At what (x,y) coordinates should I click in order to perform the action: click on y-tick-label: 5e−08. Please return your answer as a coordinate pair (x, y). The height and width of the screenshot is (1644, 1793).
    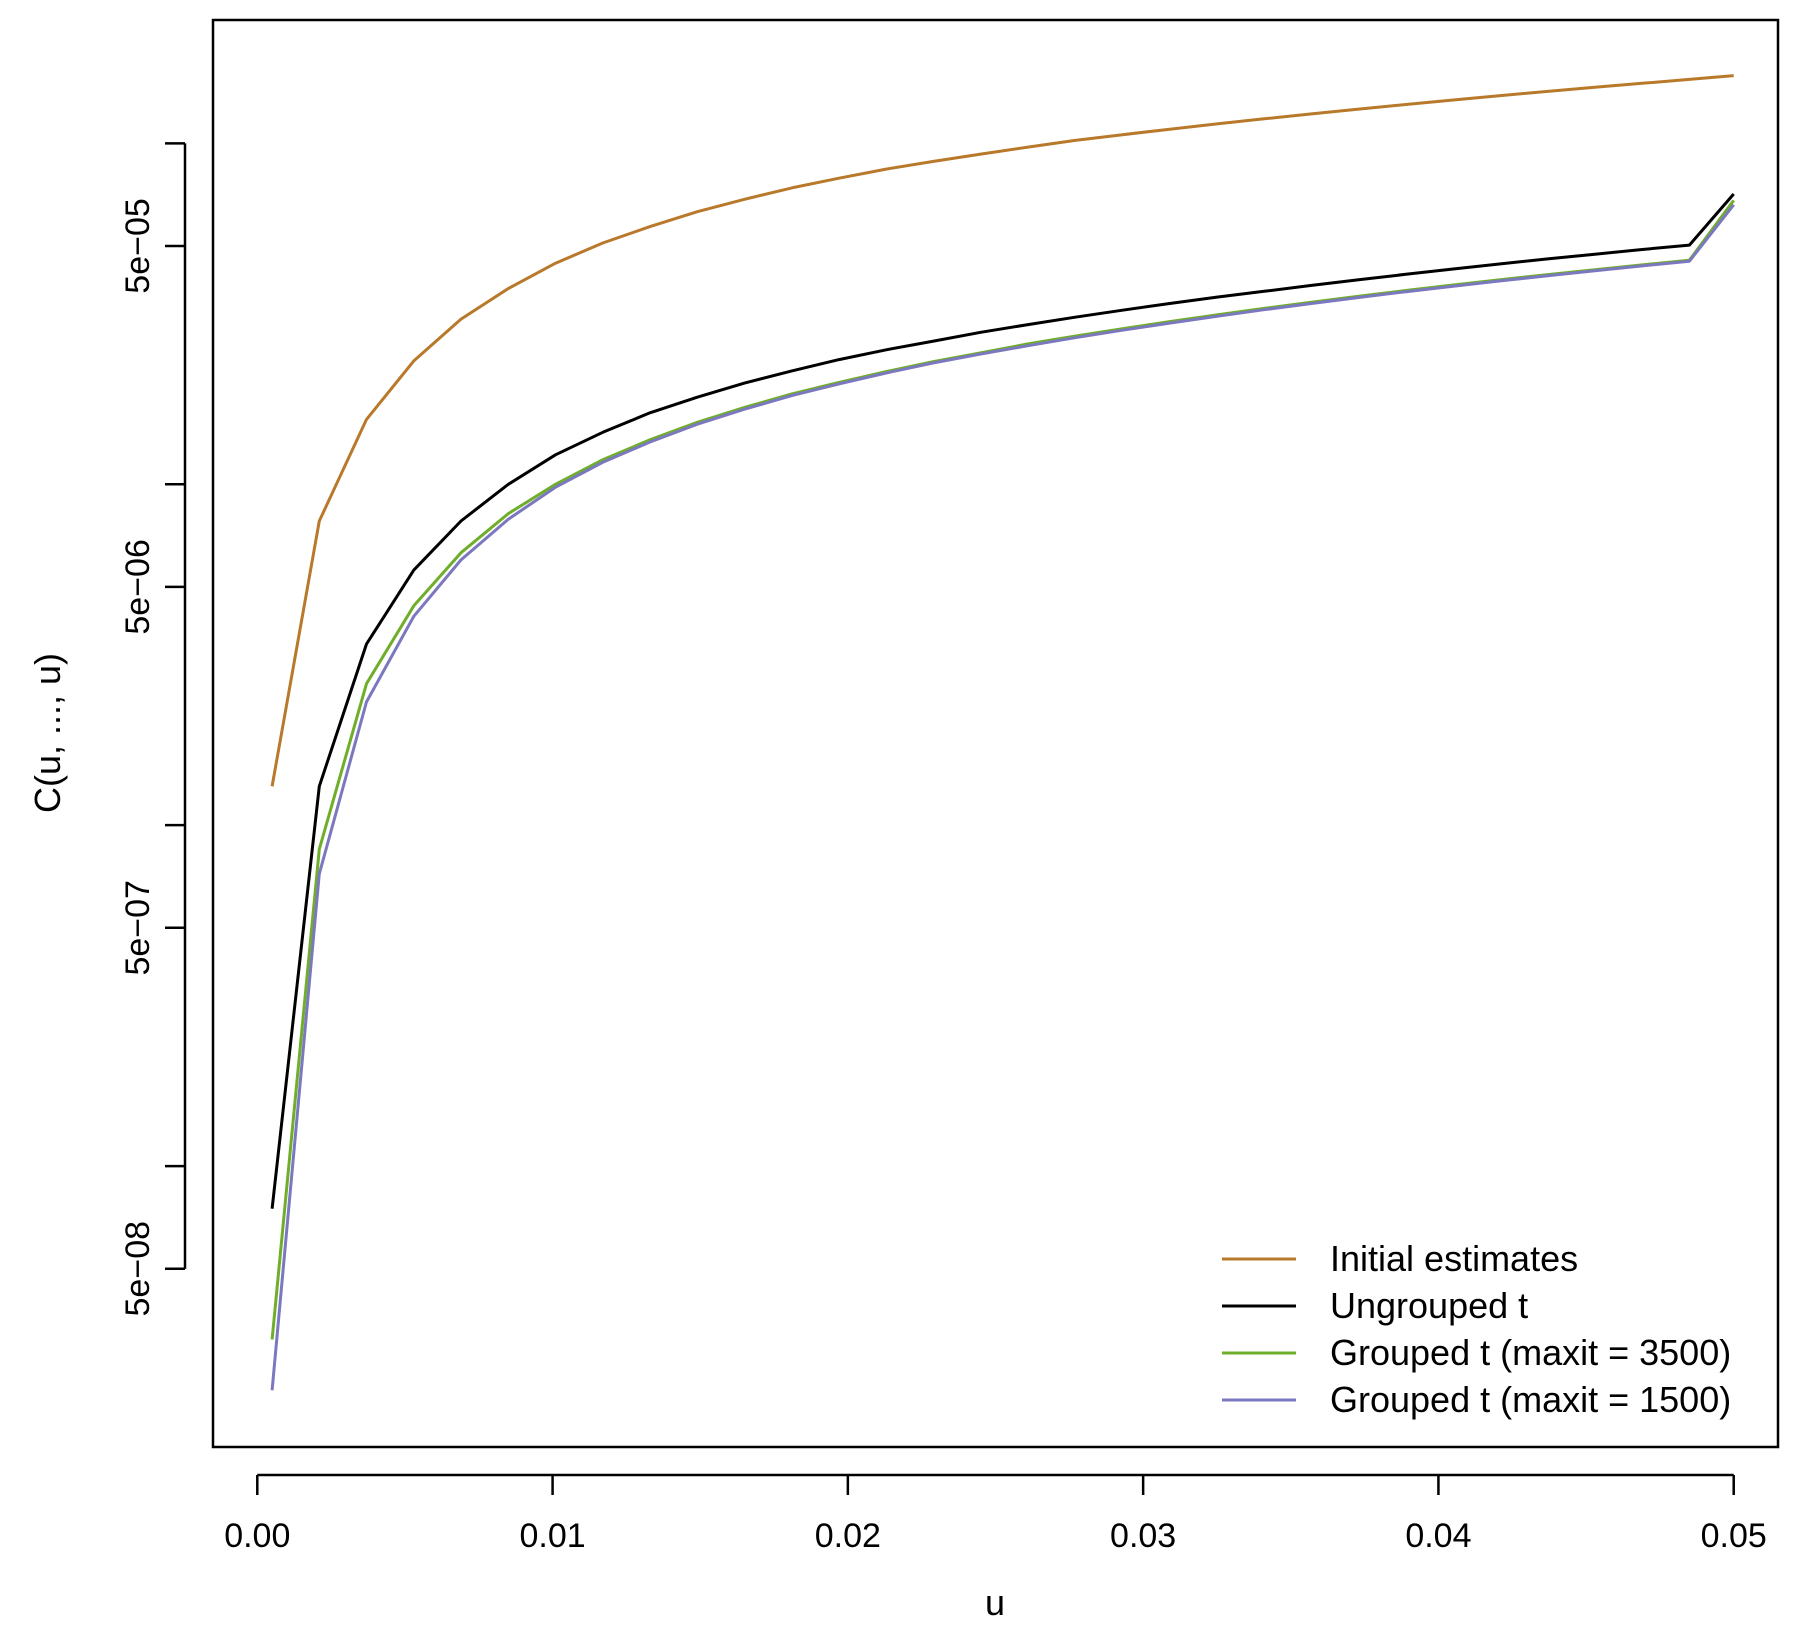
    Looking at the image, I should click on (138, 1269).